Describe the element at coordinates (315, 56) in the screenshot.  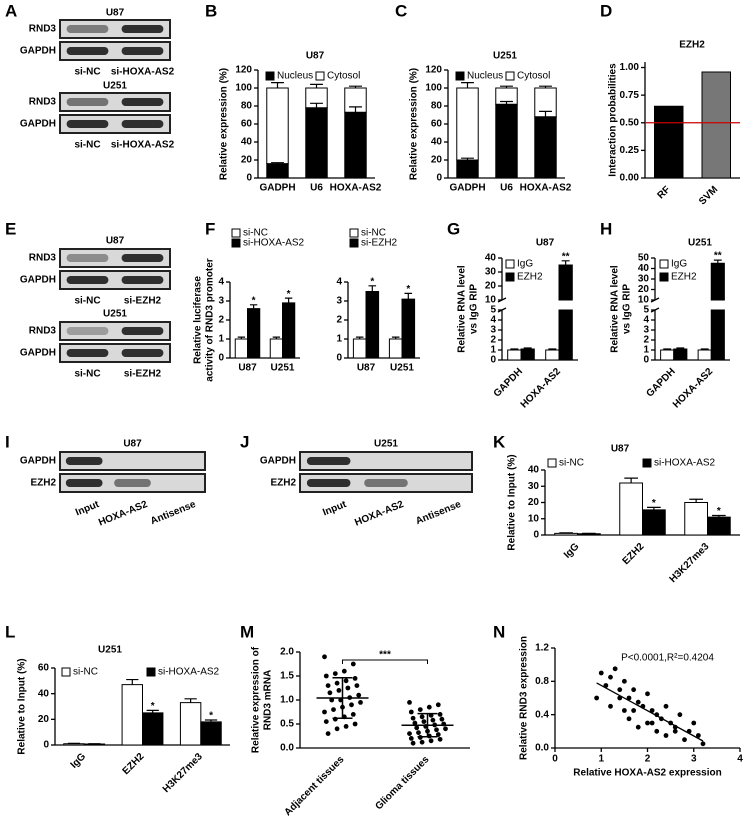
I see `chart-title: U87` at that location.